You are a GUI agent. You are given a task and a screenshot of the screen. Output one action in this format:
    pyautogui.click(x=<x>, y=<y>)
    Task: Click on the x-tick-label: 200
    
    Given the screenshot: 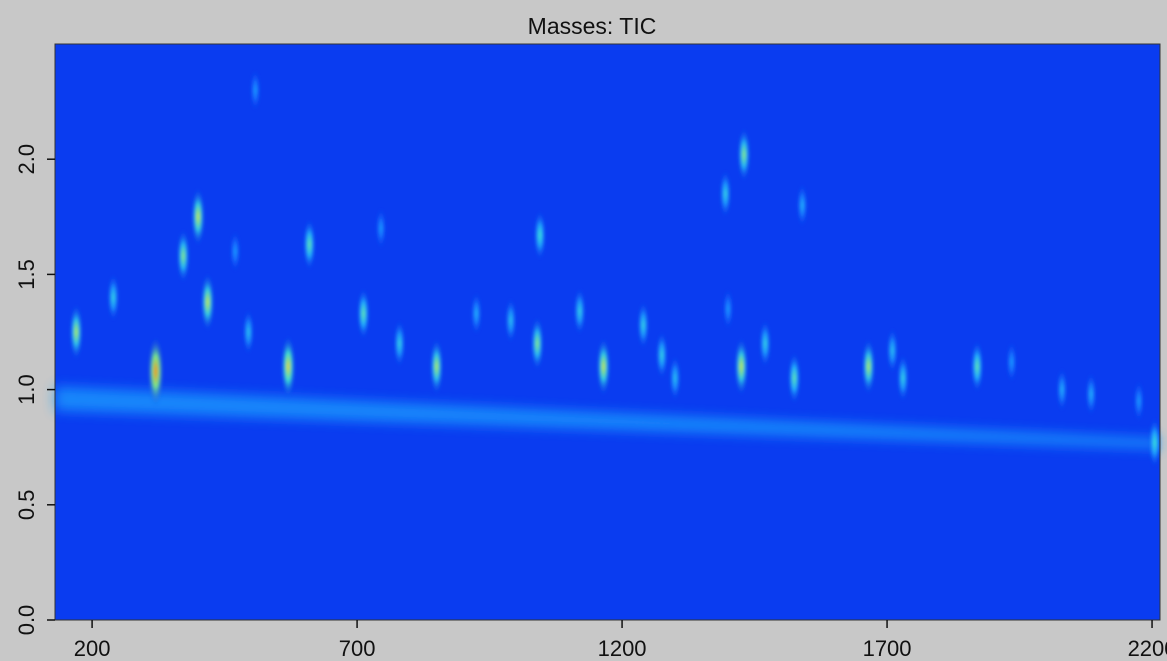 What is the action you would take?
    pyautogui.click(x=92, y=648)
    